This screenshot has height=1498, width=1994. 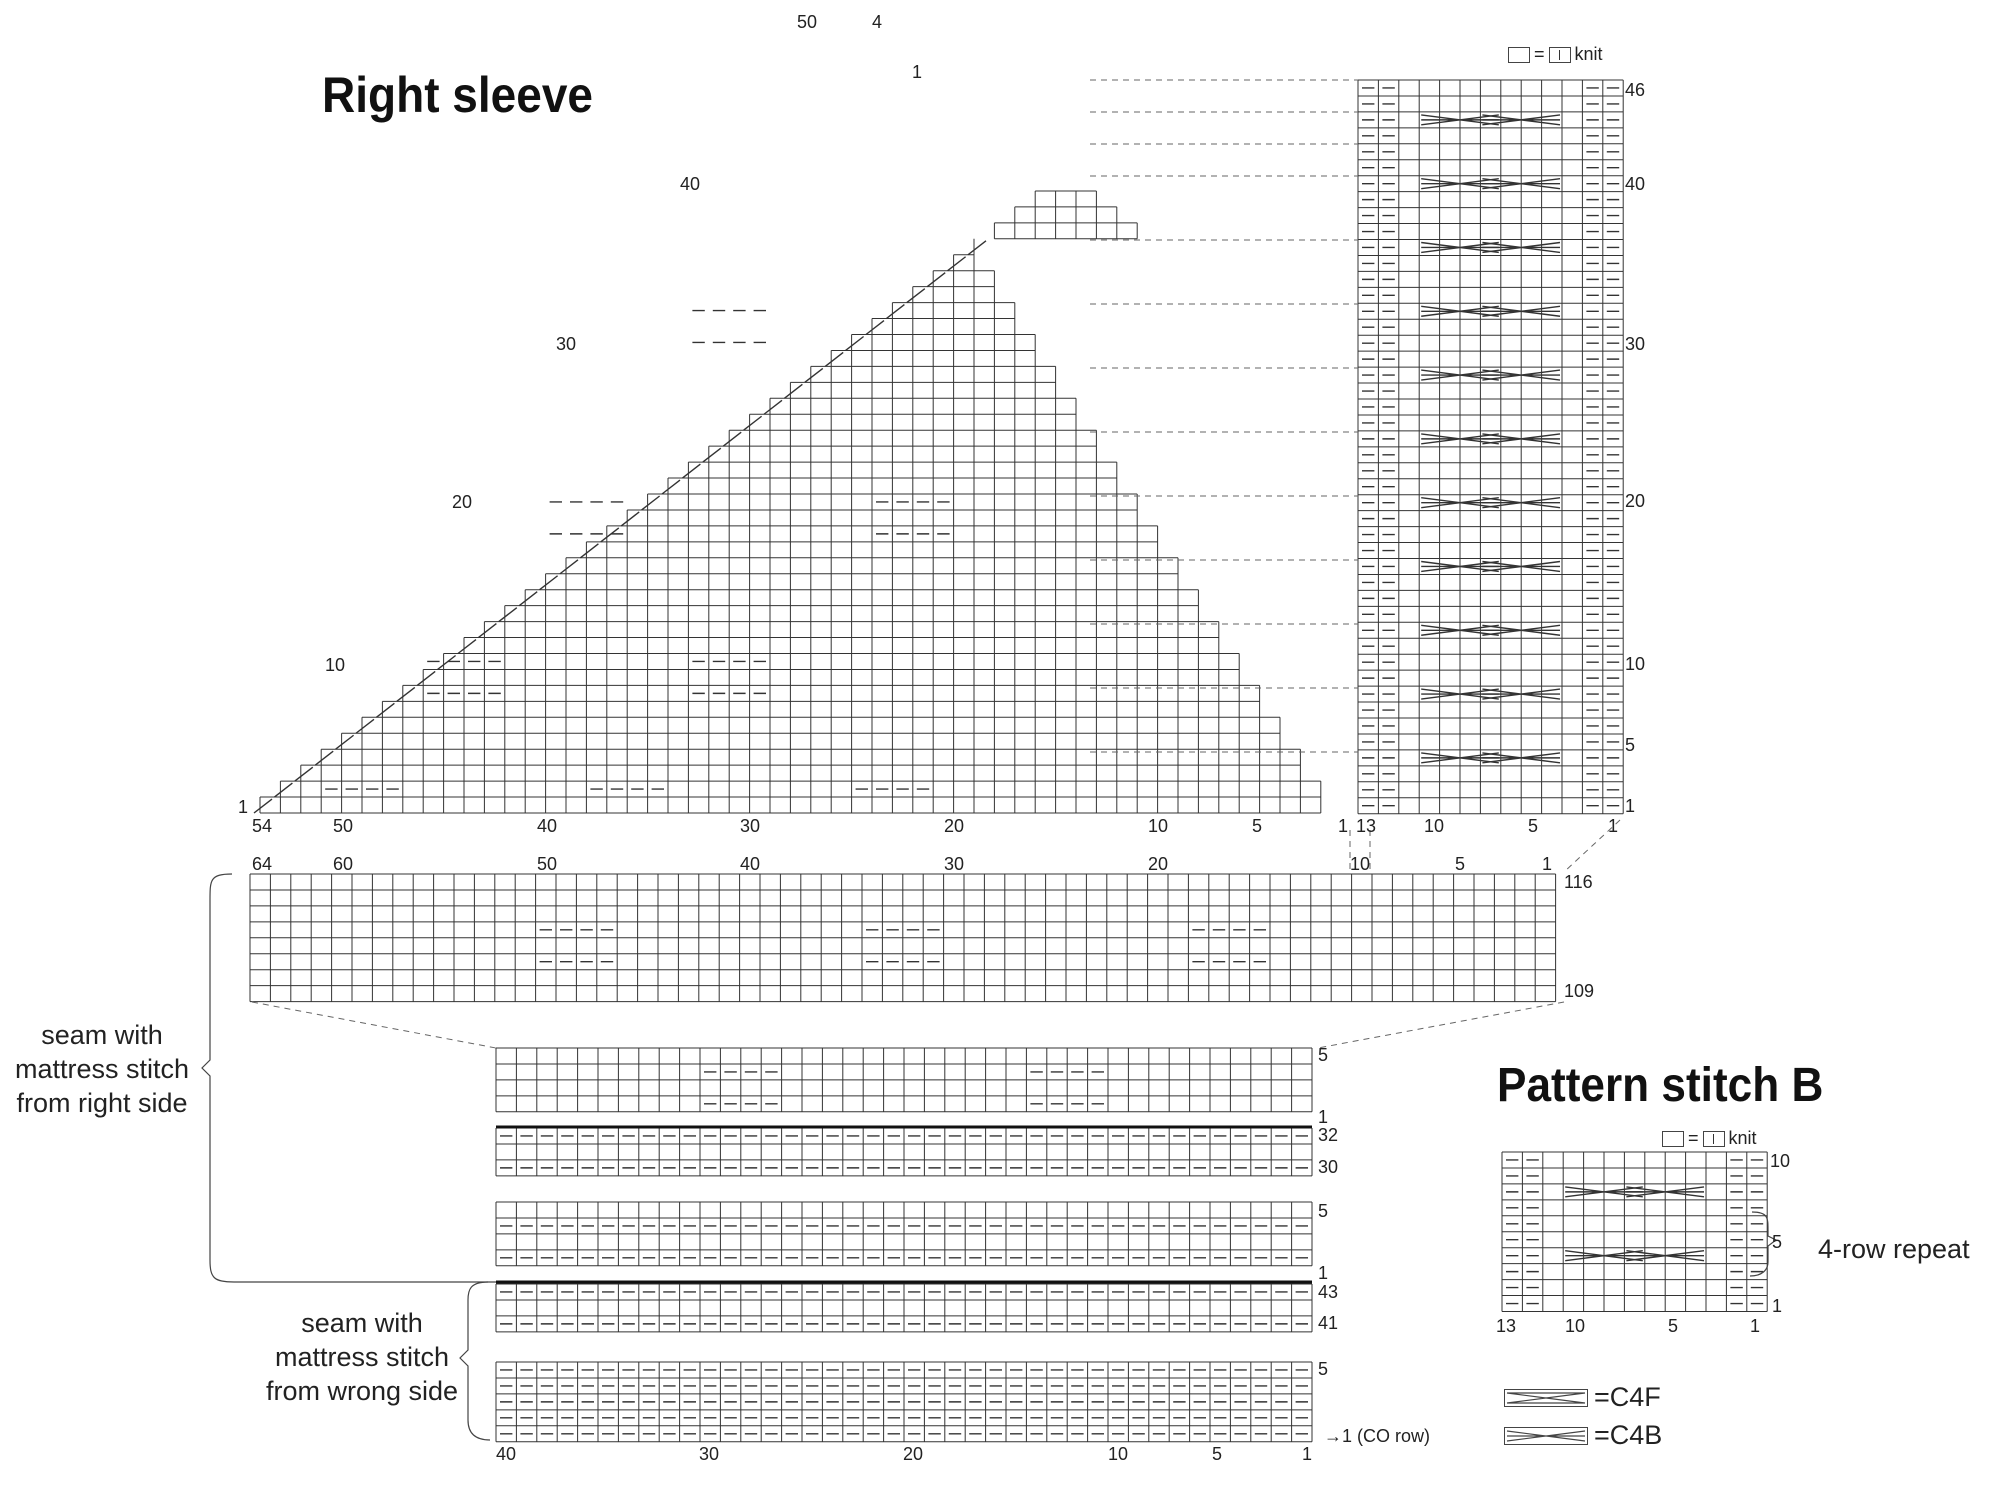 What do you see at coordinates (262, 864) in the screenshot?
I see `wide-stitch-label: 64` at bounding box center [262, 864].